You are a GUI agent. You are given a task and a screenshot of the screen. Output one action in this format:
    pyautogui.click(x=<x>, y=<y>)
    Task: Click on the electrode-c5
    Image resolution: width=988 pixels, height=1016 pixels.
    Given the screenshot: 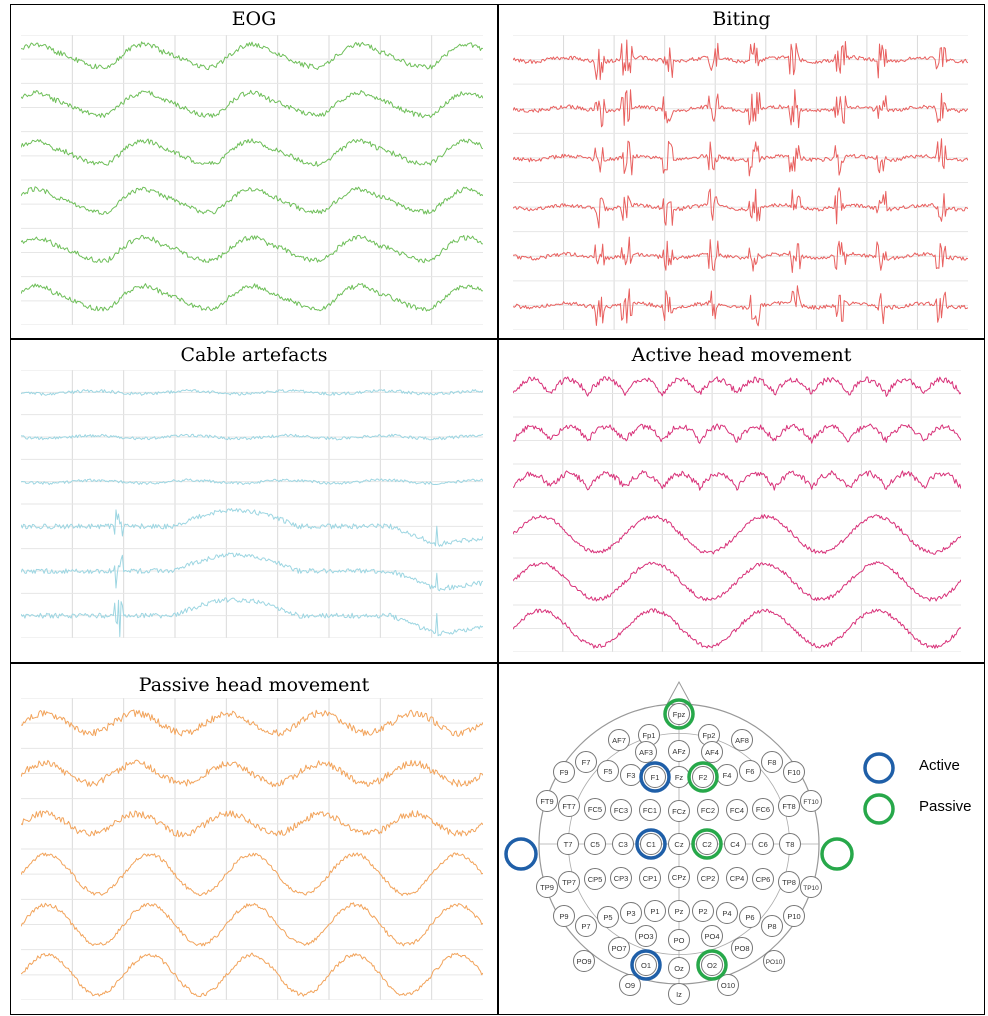 What is the action you would take?
    pyautogui.click(x=595, y=844)
    